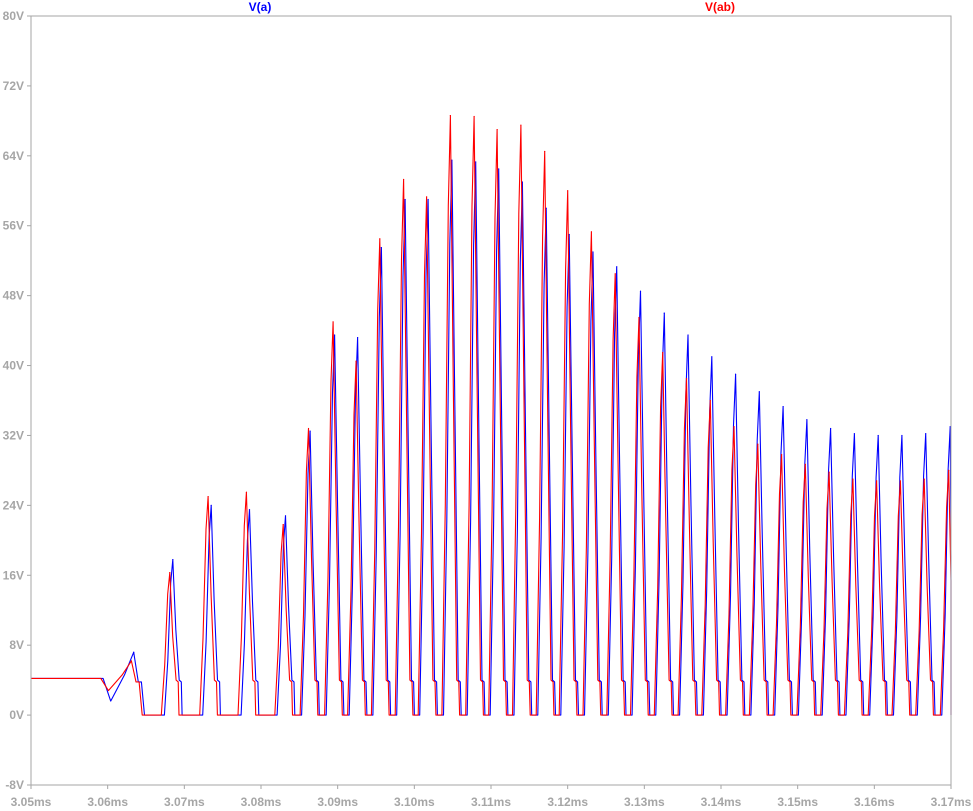 This screenshot has height=811, width=973. I want to click on y-tick-label: 72V, so click(13, 86).